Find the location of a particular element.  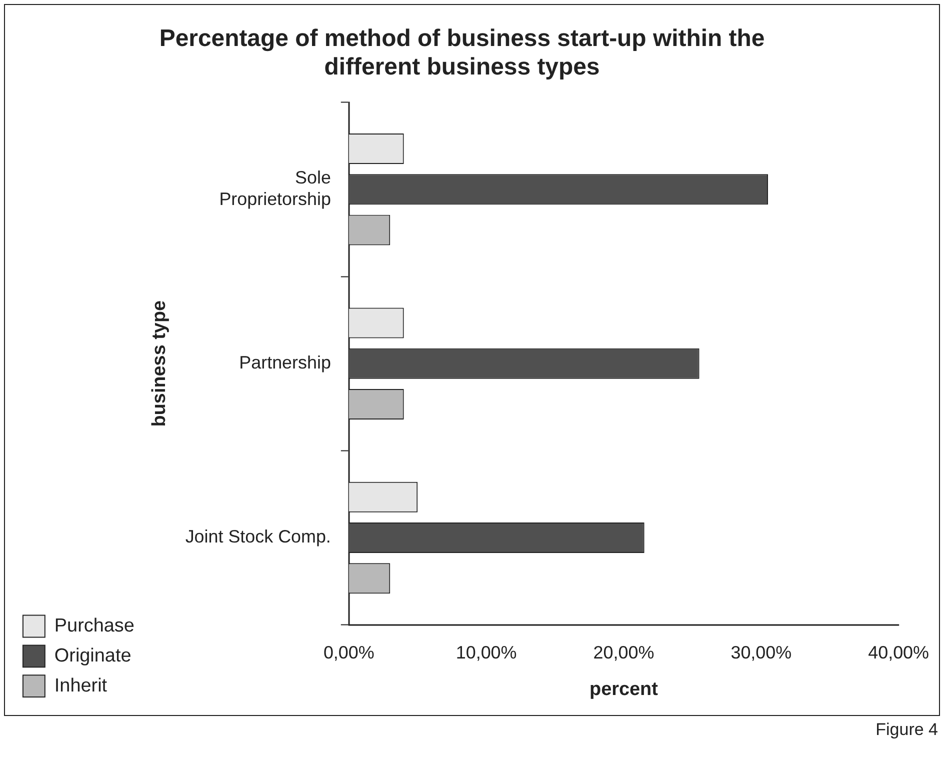

x-tick-label: 10,00% is located at coordinates (486, 652).